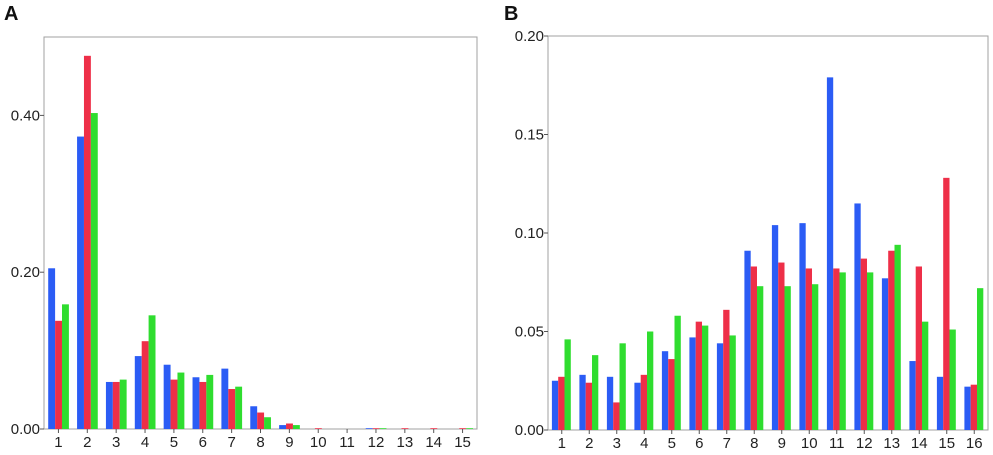 This screenshot has height=455, width=993. What do you see at coordinates (11, 14) in the screenshot?
I see `panel-a-letter: A` at bounding box center [11, 14].